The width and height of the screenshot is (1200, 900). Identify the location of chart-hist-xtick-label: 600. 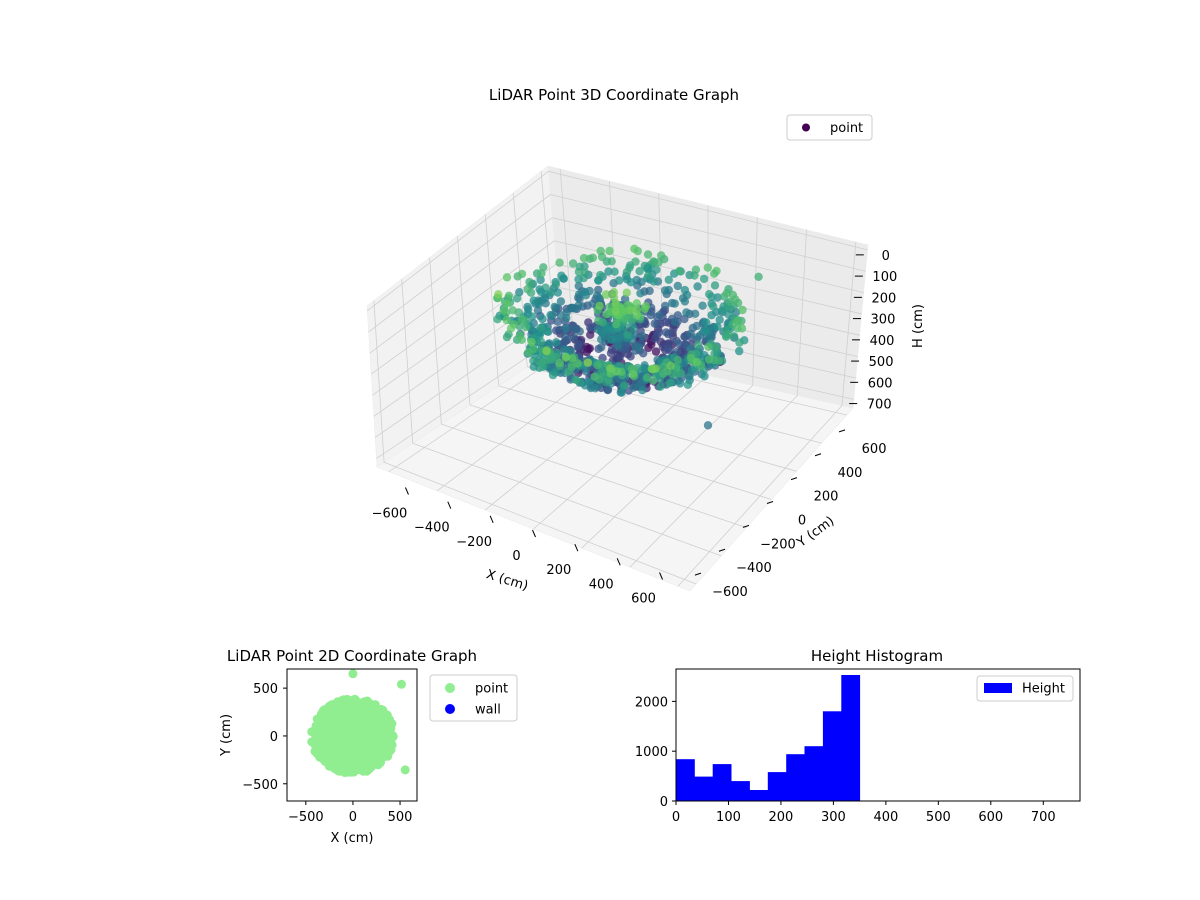
(990, 817).